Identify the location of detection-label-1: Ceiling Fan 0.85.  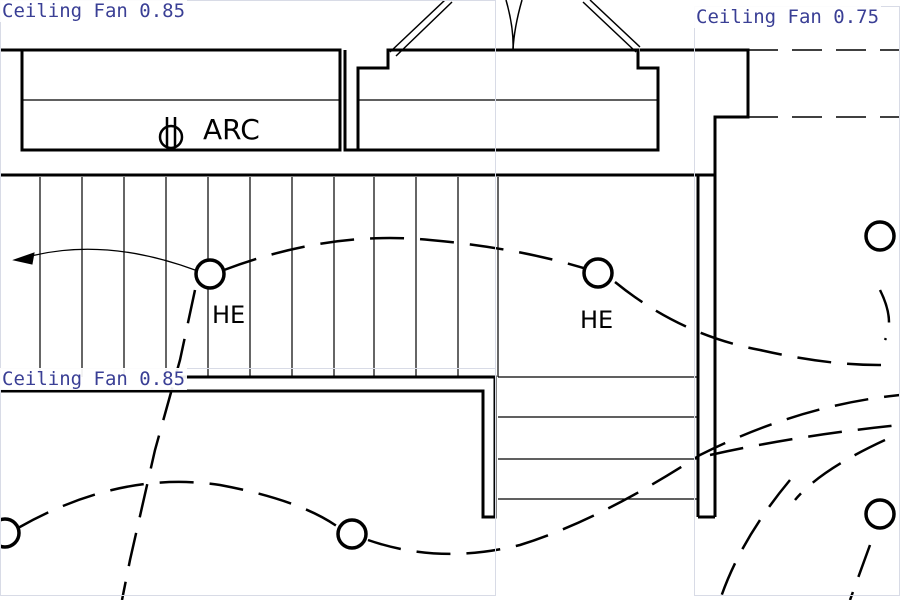
(94, 11).